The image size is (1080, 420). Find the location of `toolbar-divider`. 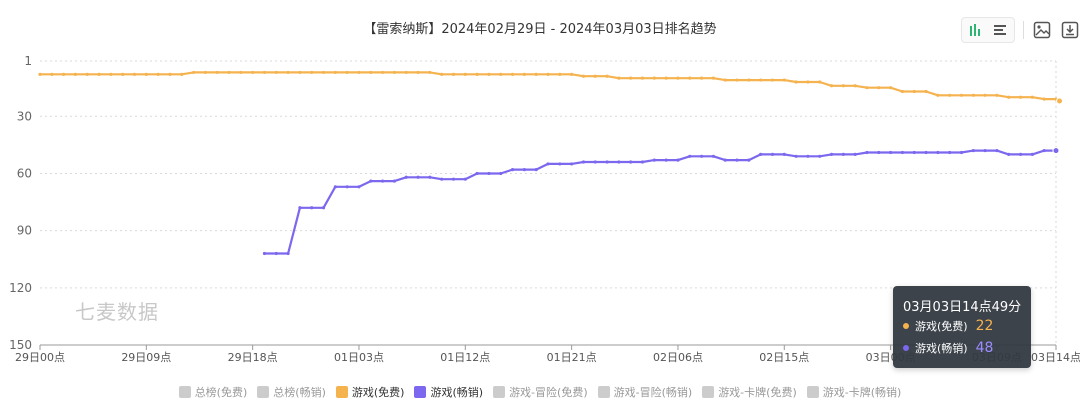

toolbar-divider is located at coordinates (1023, 30).